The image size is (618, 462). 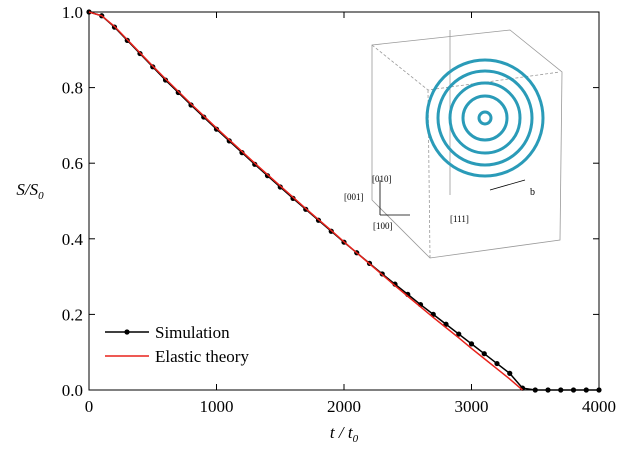 What do you see at coordinates (41, 196) in the screenshot?
I see `y-axis-label-sub: 0` at bounding box center [41, 196].